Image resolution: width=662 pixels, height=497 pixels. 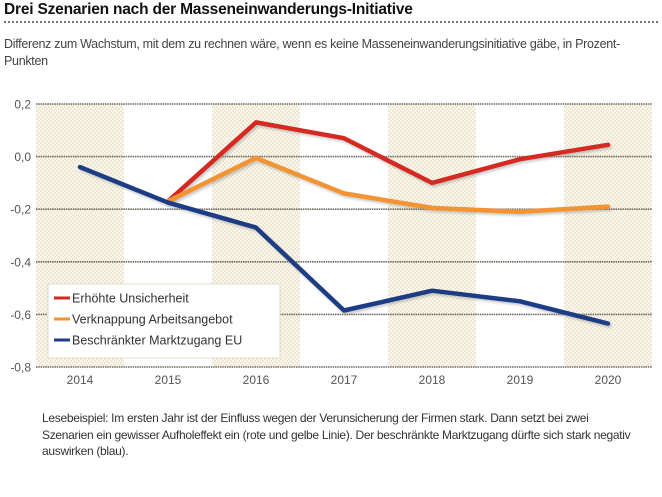 I want to click on x-tick-label: 2015, so click(x=168, y=380).